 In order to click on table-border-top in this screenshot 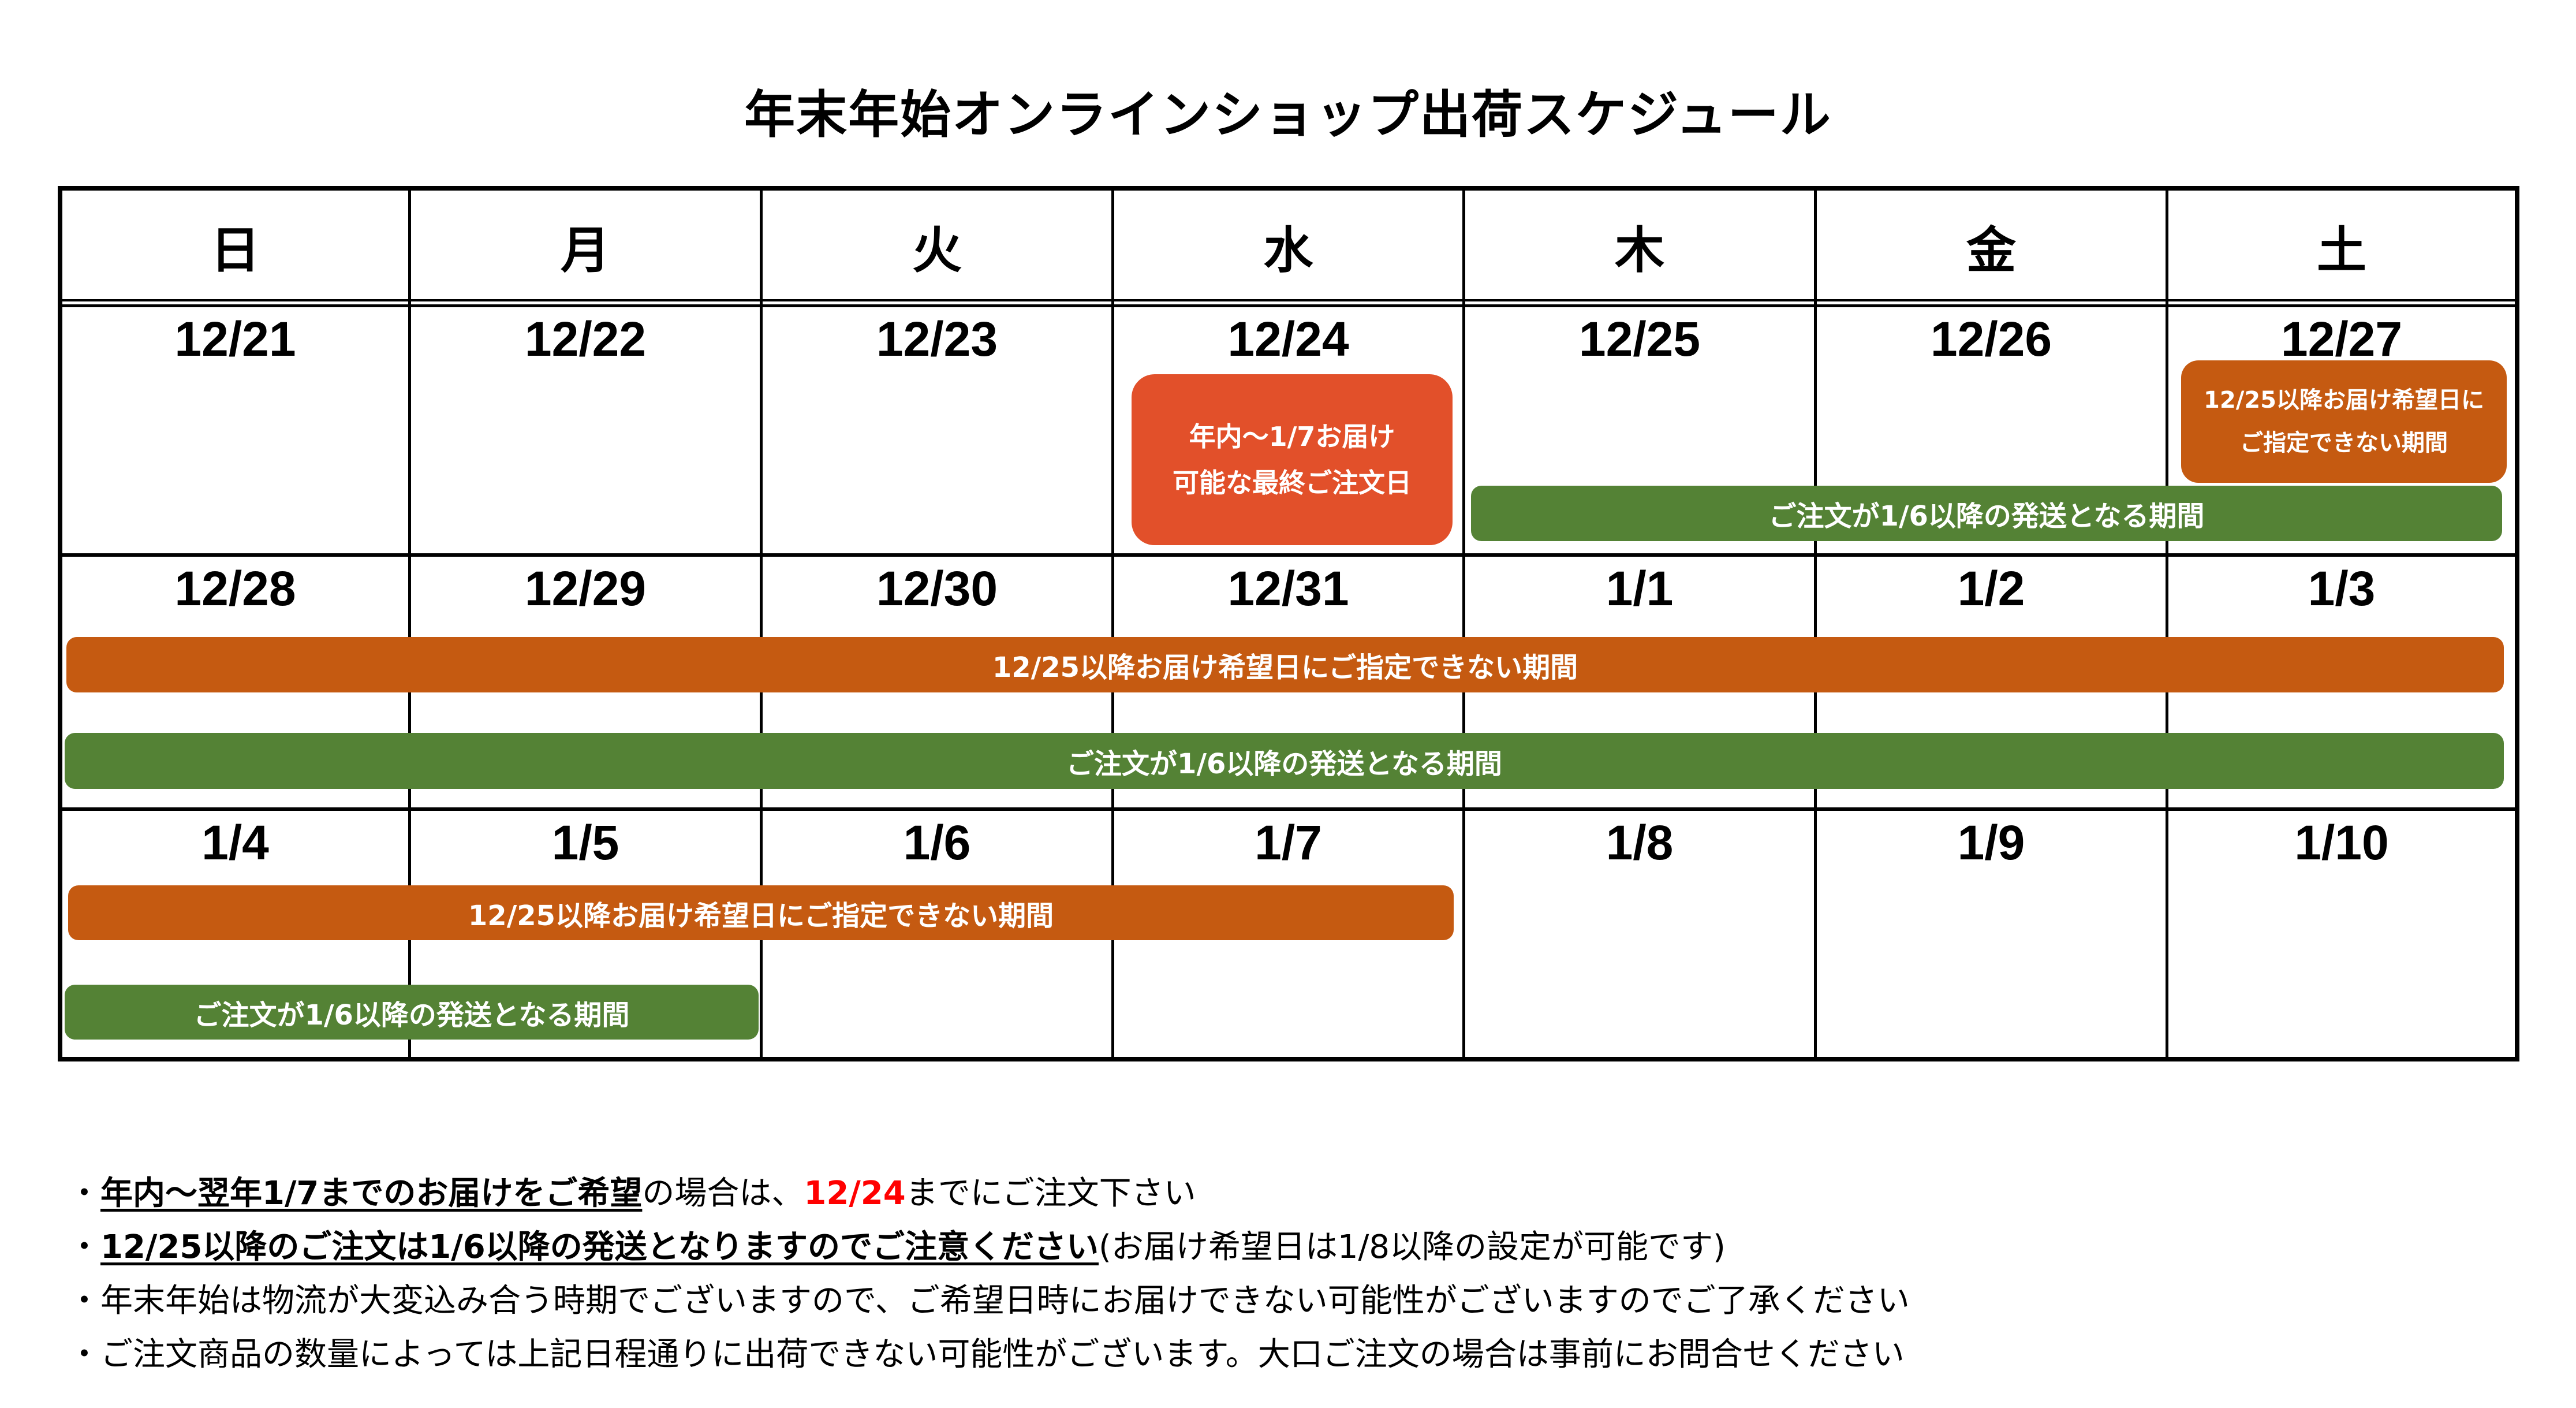, I will do `click(1288, 188)`.